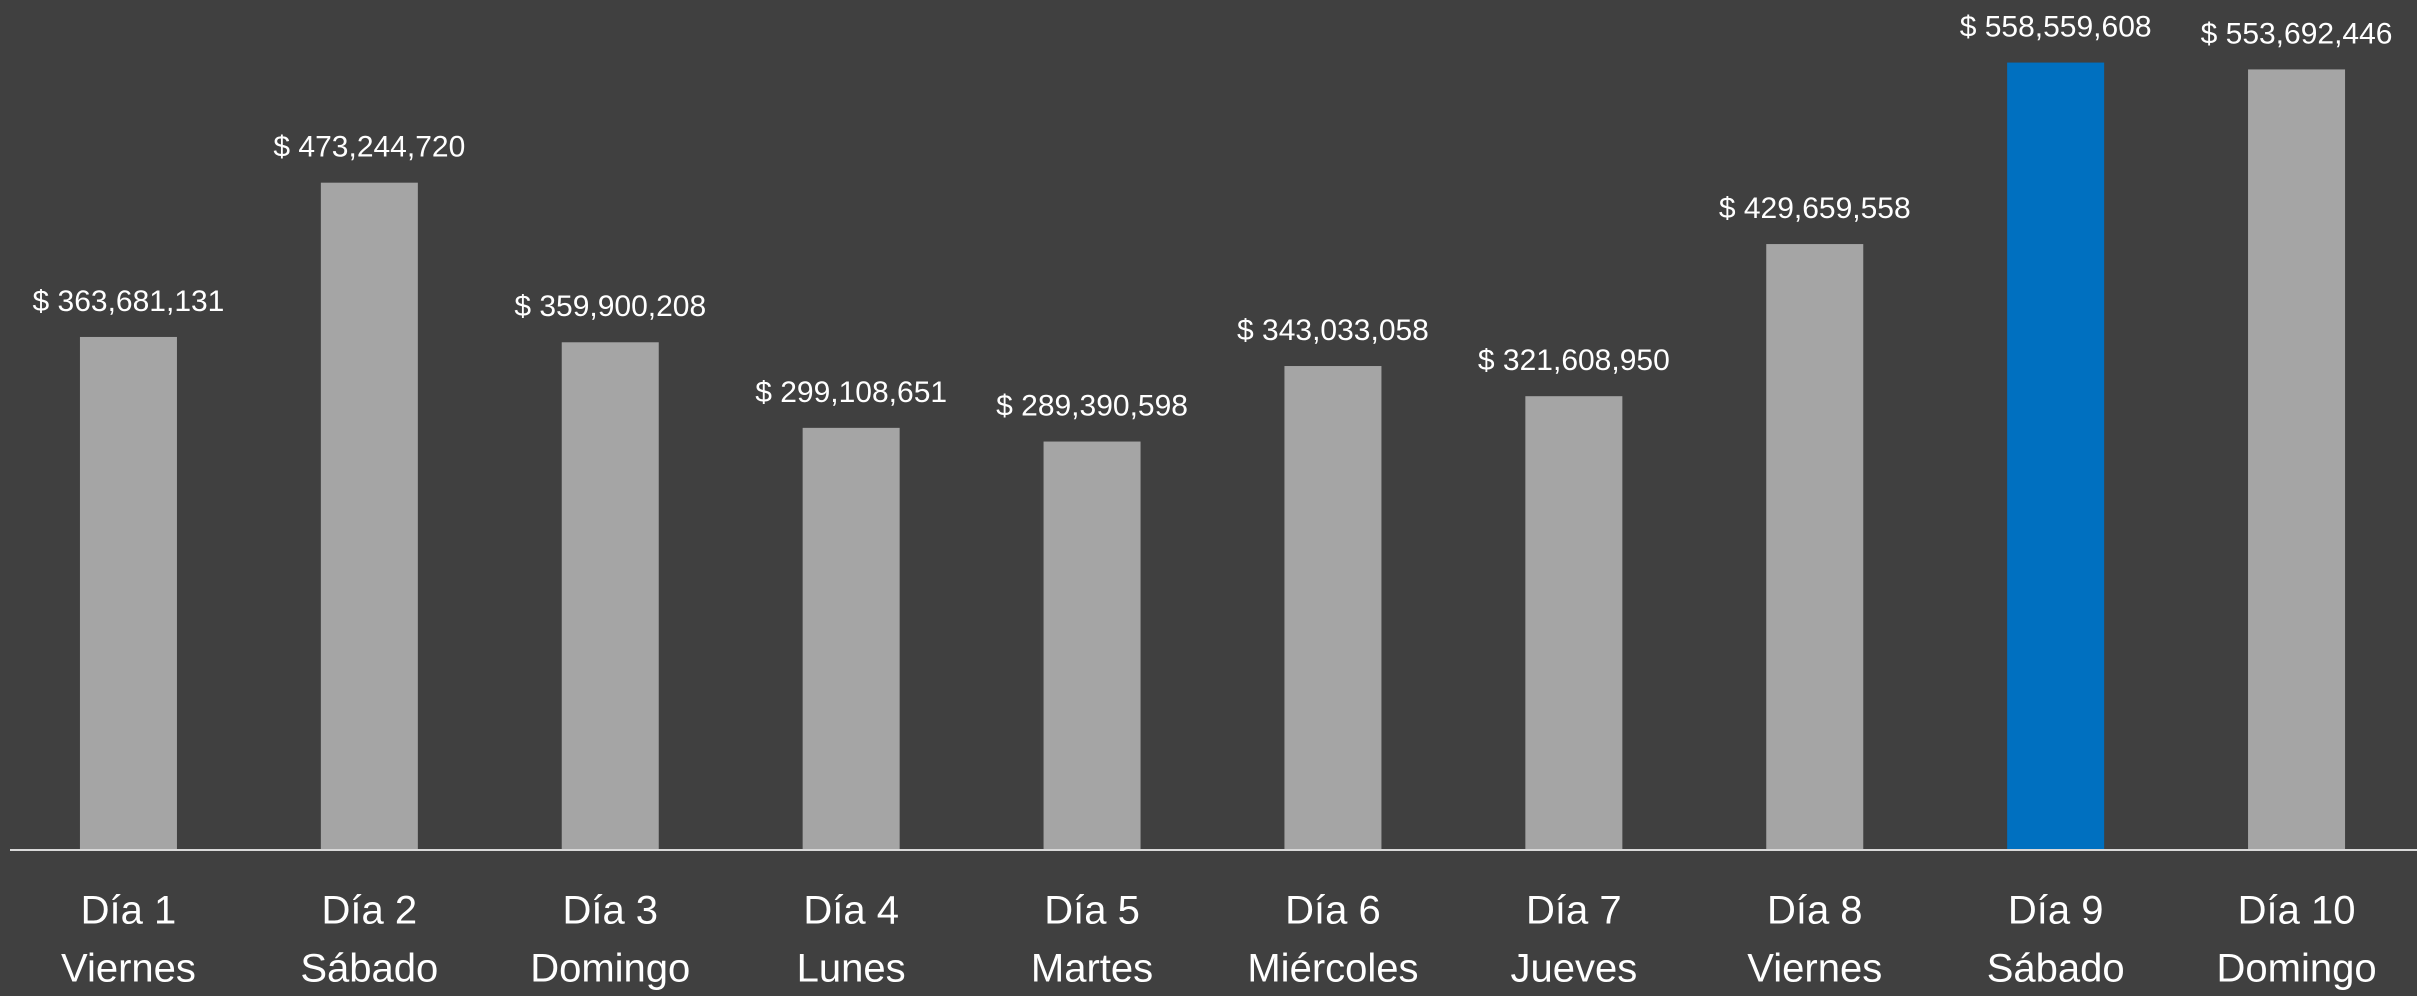 This screenshot has width=2417, height=996. I want to click on x-tick-label: Martes, so click(1092, 969).